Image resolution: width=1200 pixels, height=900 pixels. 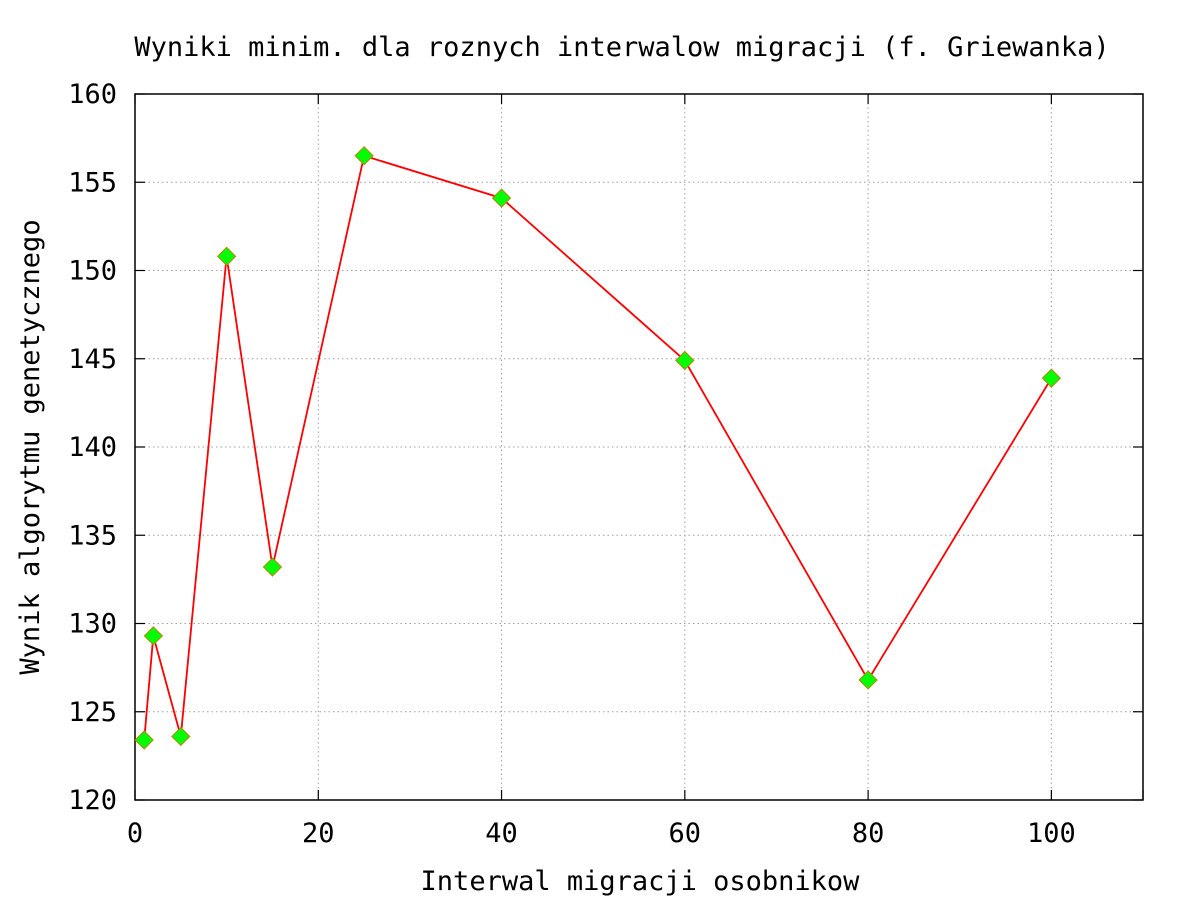 What do you see at coordinates (92, 624) in the screenshot?
I see `y-tick-label: 130` at bounding box center [92, 624].